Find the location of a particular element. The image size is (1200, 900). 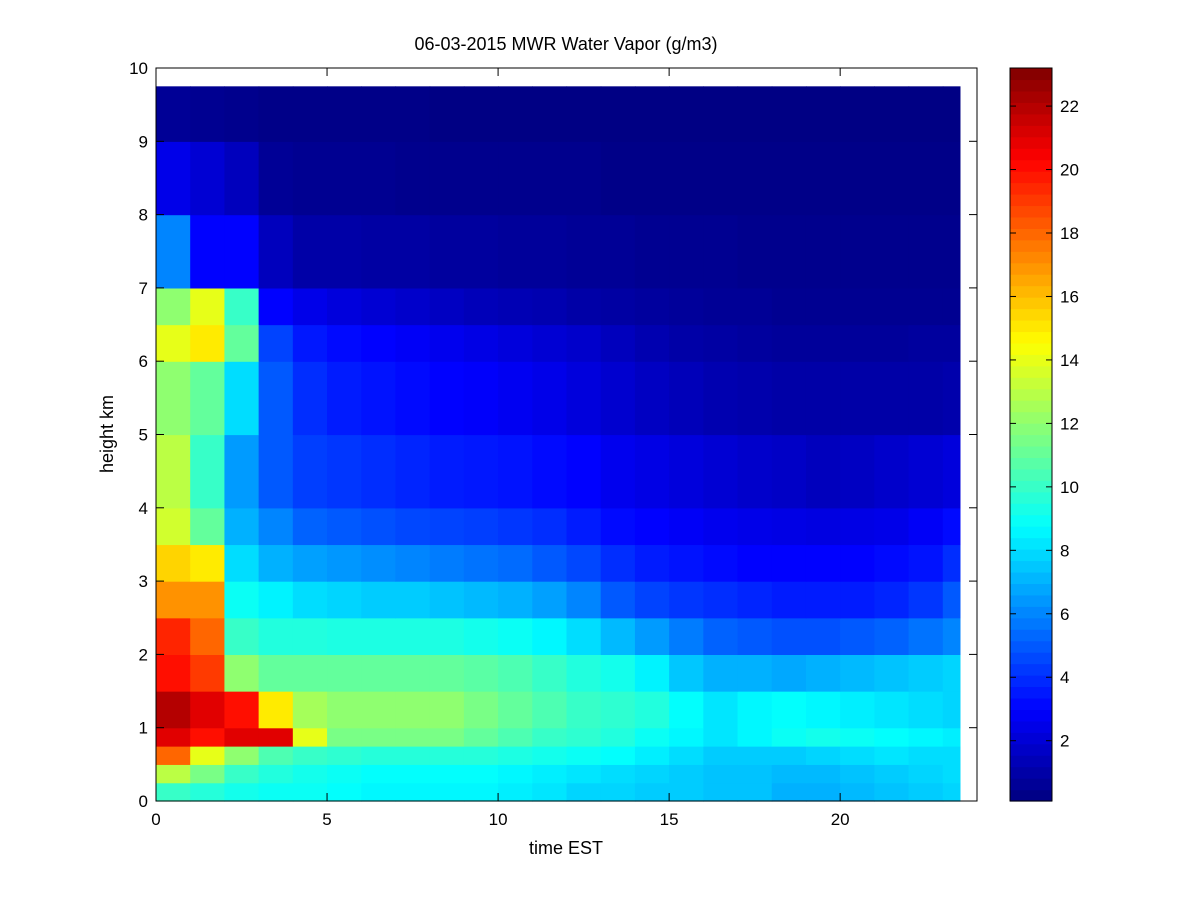

colorbar-tick-label: 22 is located at coordinates (1069, 106).